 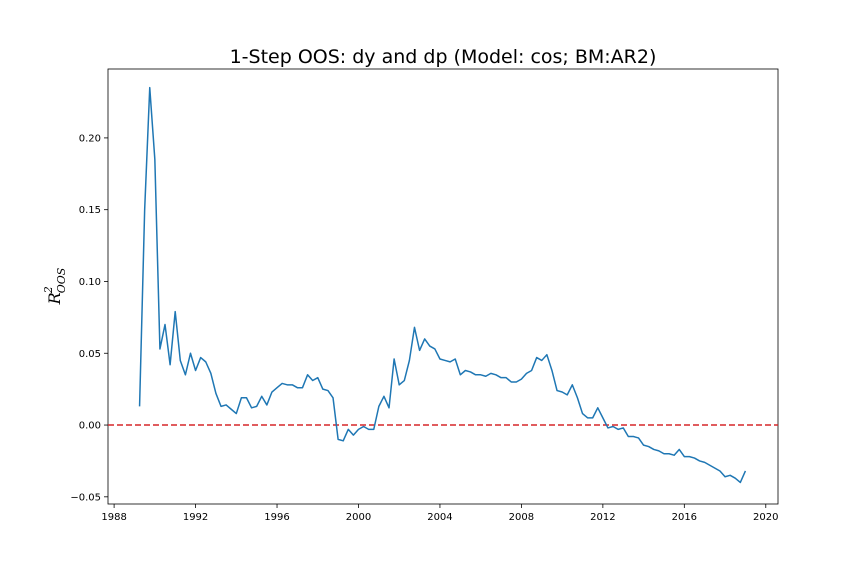 What do you see at coordinates (90, 426) in the screenshot?
I see `y-tick-label: 0.00` at bounding box center [90, 426].